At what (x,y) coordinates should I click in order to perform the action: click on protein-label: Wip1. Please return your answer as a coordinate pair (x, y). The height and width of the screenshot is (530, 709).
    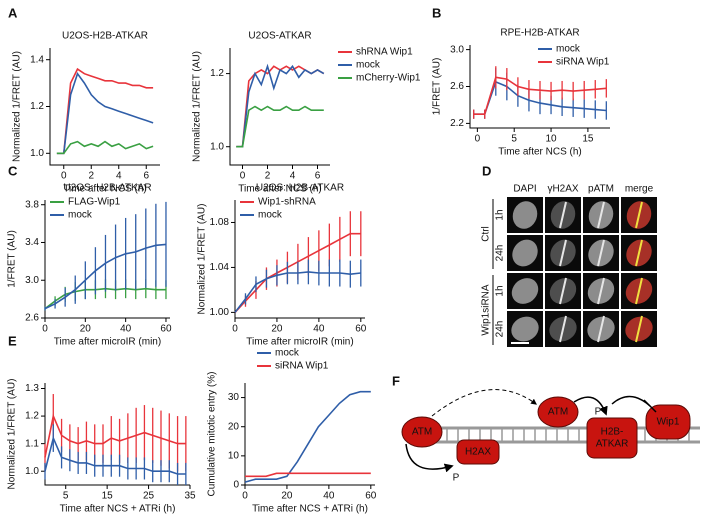
    Looking at the image, I should click on (668, 422).